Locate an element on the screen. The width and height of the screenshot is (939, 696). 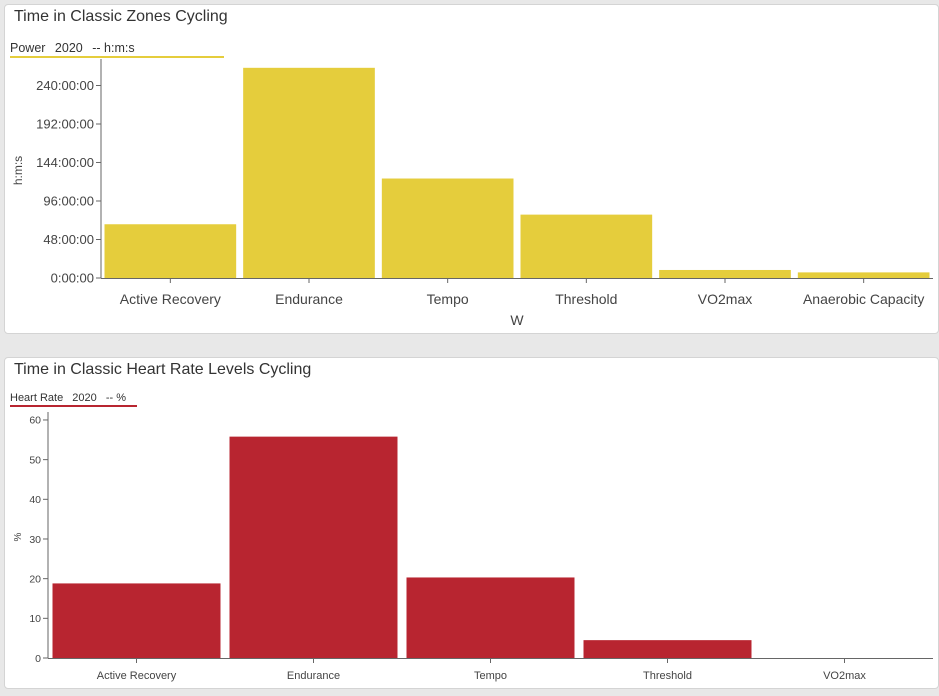
x-tick-label: Anaerobic Capacity is located at coordinates (863, 299).